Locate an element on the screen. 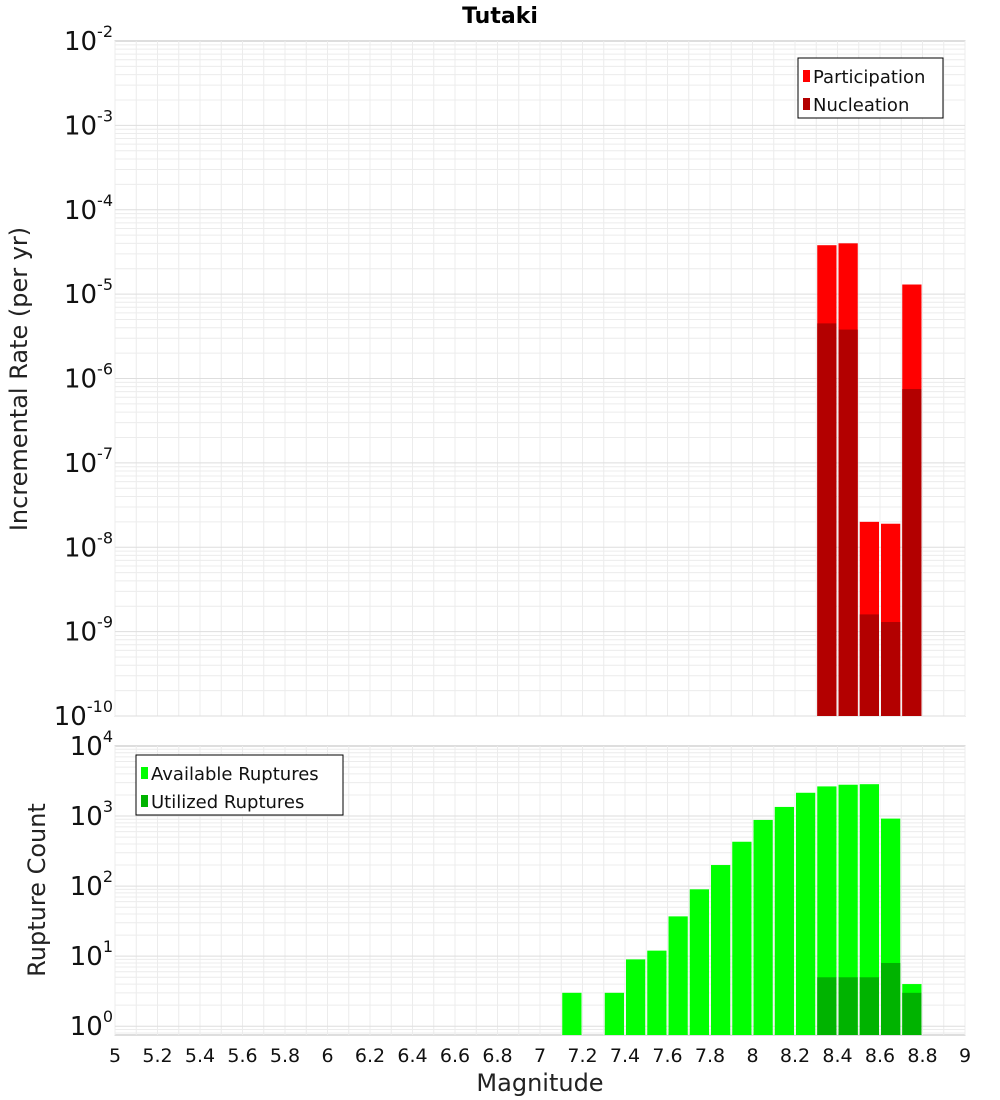 The height and width of the screenshot is (1100, 1000). rate-y-axis-label: Incremental Rate (per yr) is located at coordinates (19, 379).